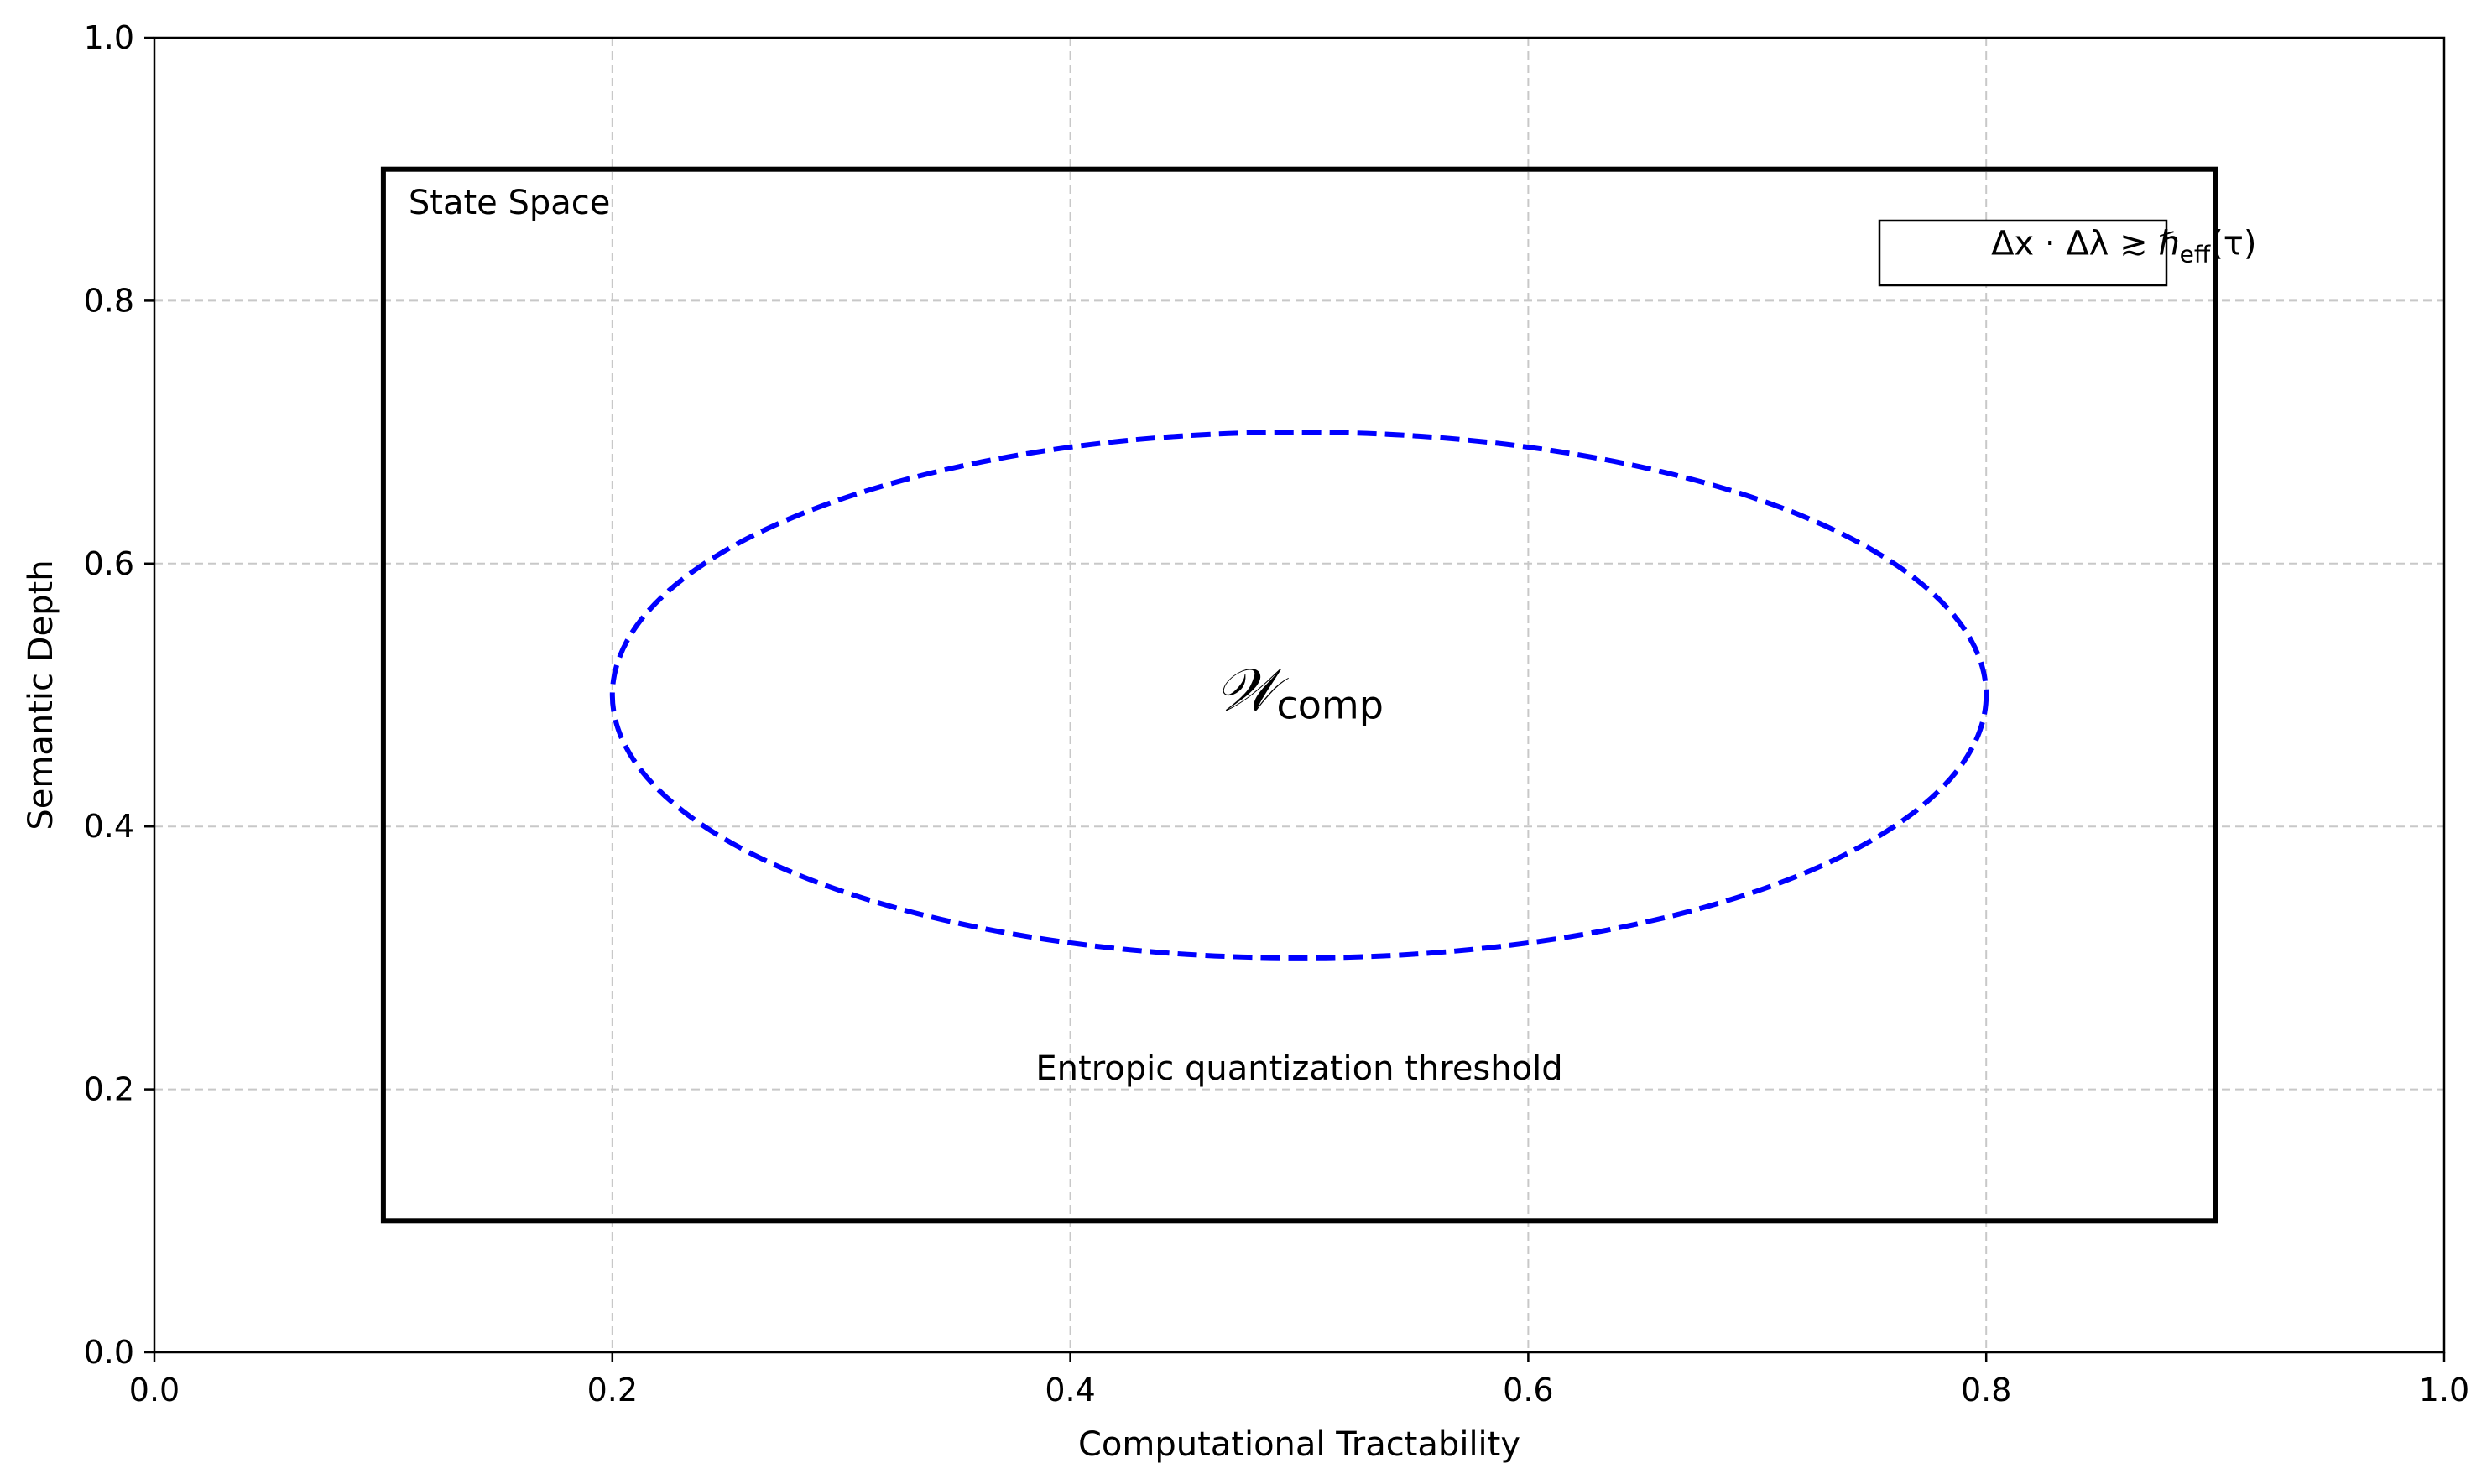 Image resolution: width=2492 pixels, height=1484 pixels. I want to click on threshold-label: Entropic quantization threshold, so click(1298, 1068).